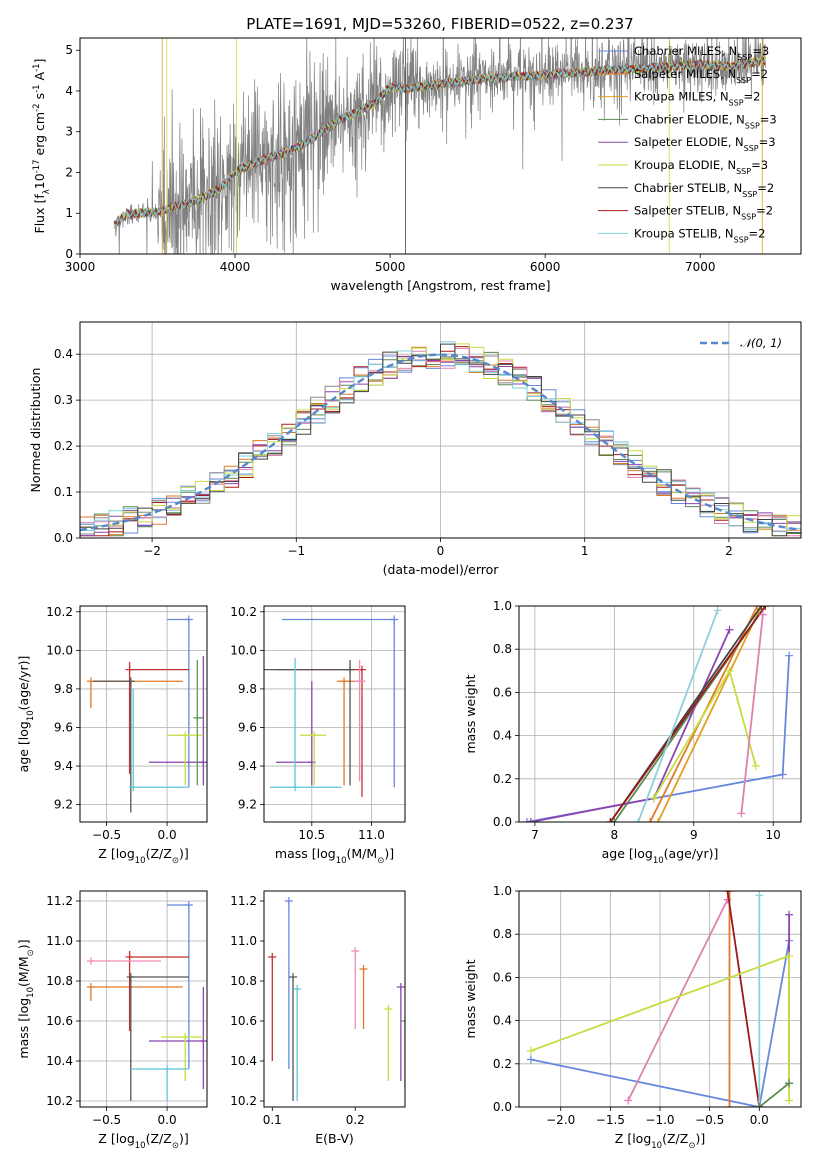 The height and width of the screenshot is (1170, 819). Describe the element at coordinates (701, 53) in the screenshot. I see `legend-entry: Chabrier MILES, NSSP=3` at that location.